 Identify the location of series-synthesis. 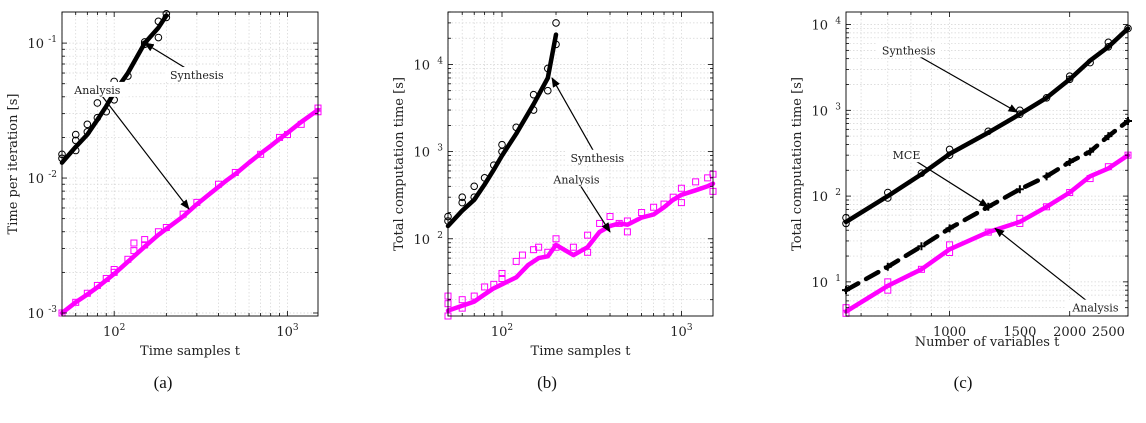
(502, 124).